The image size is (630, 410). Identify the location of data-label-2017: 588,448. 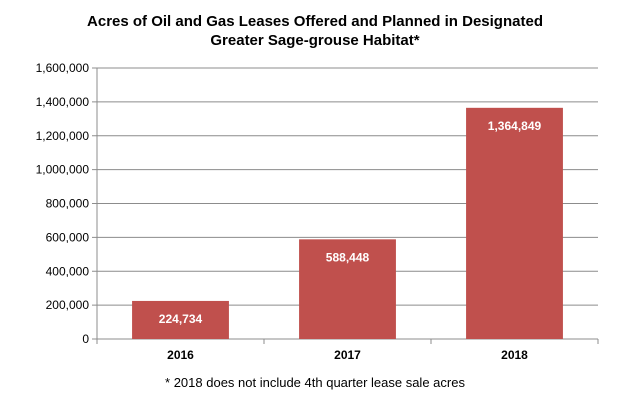
(348, 257).